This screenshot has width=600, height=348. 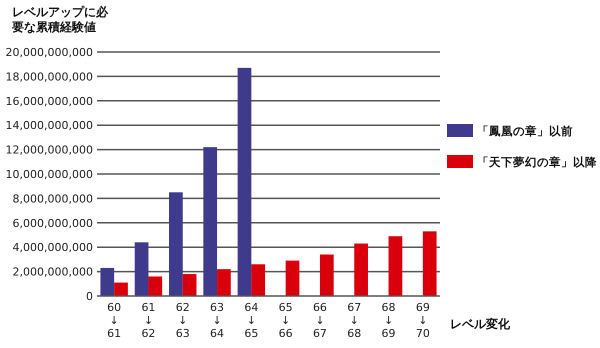 What do you see at coordinates (52, 199) in the screenshot?
I see `y-tick-label: 8,000,000,000` at bounding box center [52, 199].